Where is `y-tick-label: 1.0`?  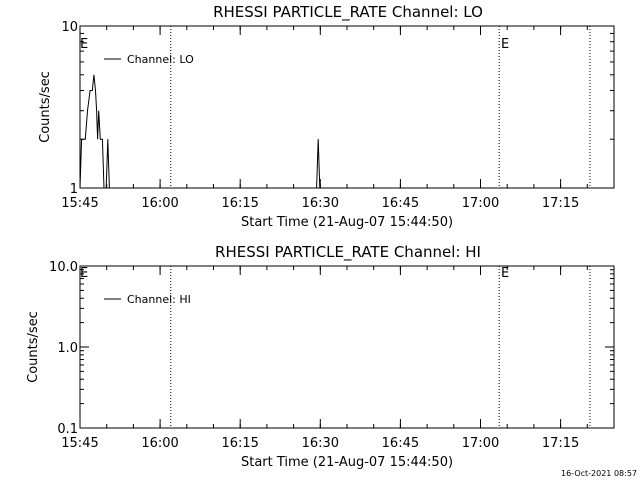 y-tick-label: 1.0 is located at coordinates (67, 348).